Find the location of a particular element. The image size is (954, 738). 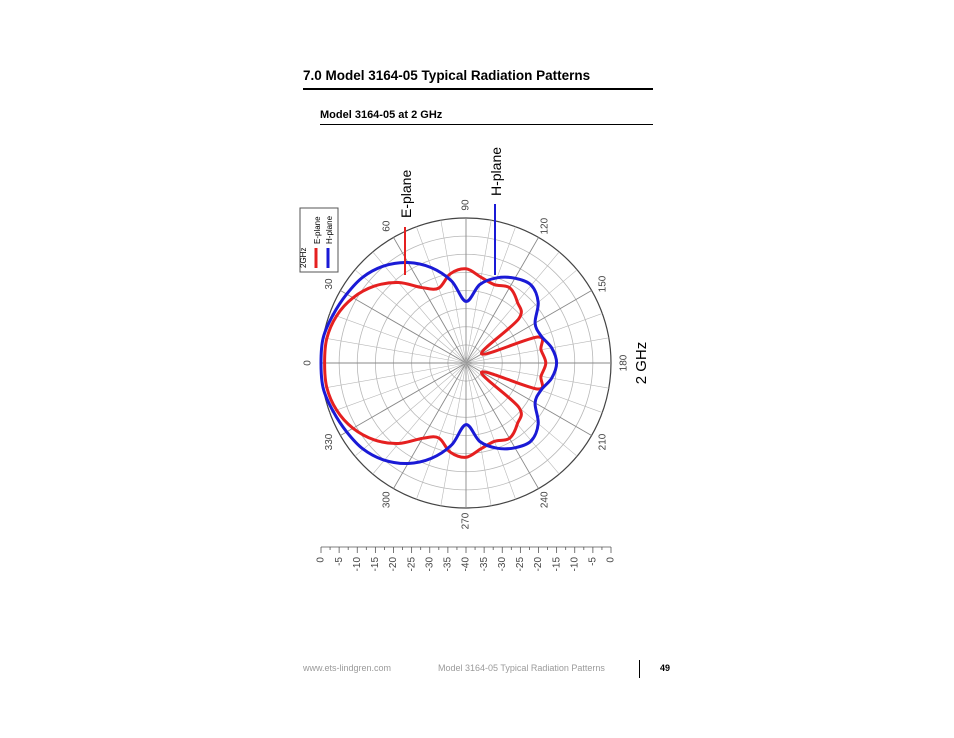

legend-box is located at coordinates (319, 240).